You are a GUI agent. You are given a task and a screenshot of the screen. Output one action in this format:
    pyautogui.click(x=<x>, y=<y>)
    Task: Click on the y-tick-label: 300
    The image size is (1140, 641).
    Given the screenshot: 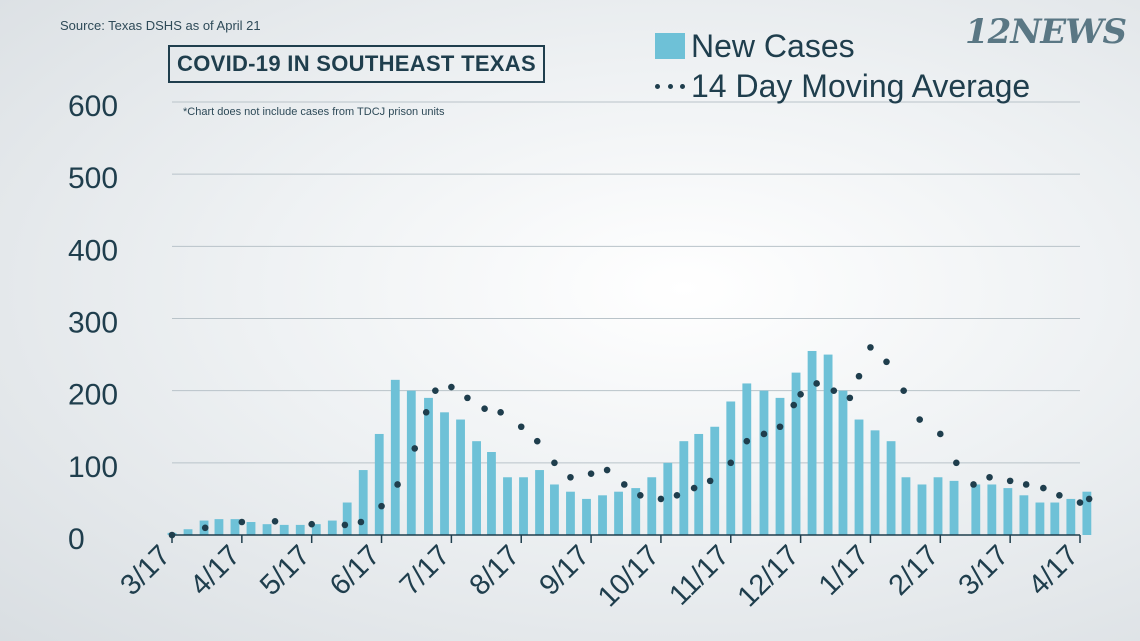 What is the action you would take?
    pyautogui.click(x=93, y=323)
    